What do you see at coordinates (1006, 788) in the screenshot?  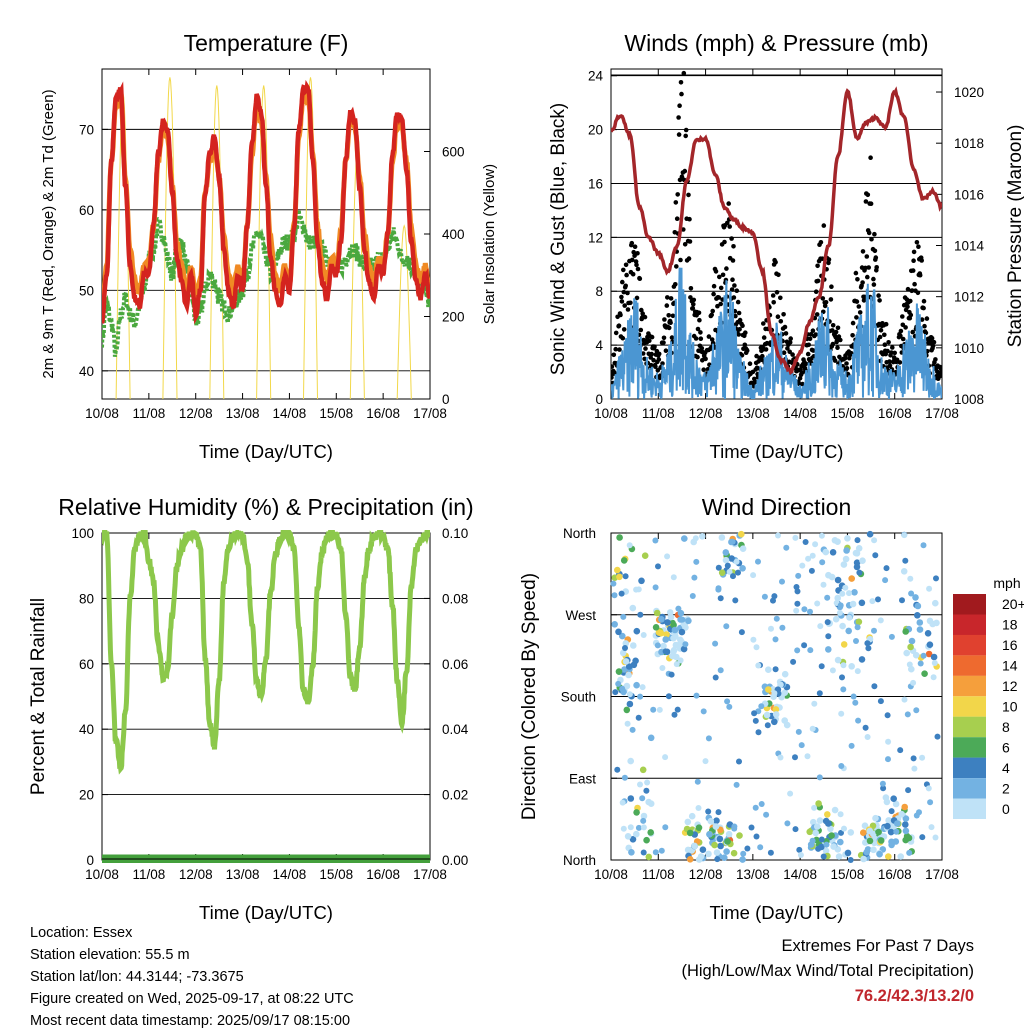 I see `colorbar-label: 2` at bounding box center [1006, 788].